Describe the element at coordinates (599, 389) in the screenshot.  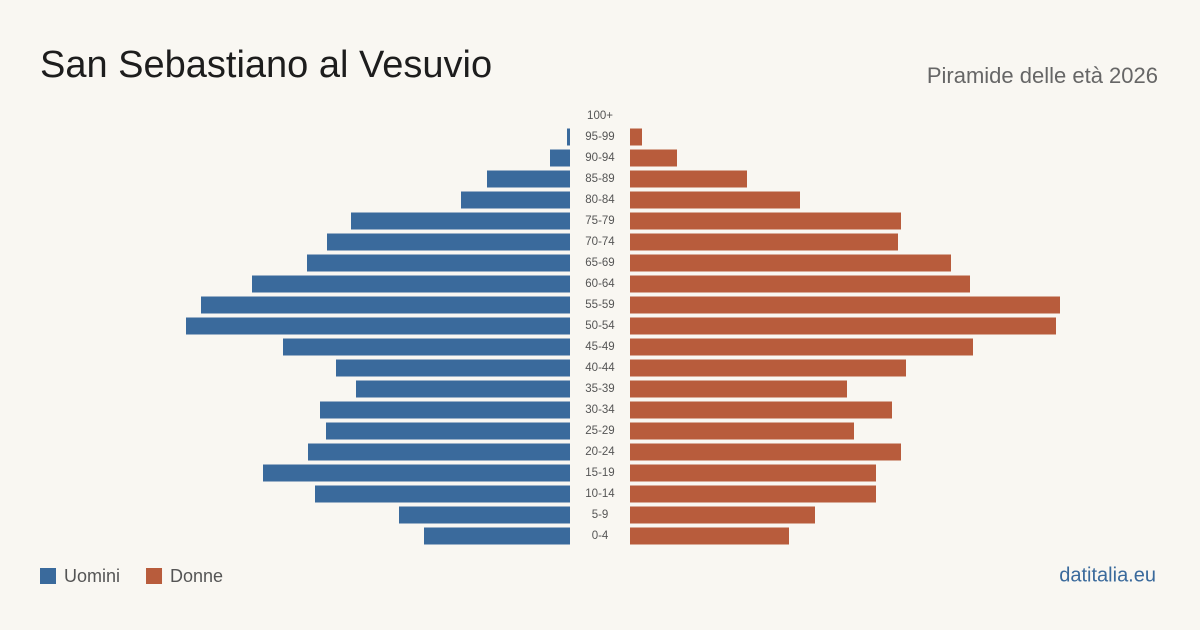
I see `age-label: 35-39` at that location.